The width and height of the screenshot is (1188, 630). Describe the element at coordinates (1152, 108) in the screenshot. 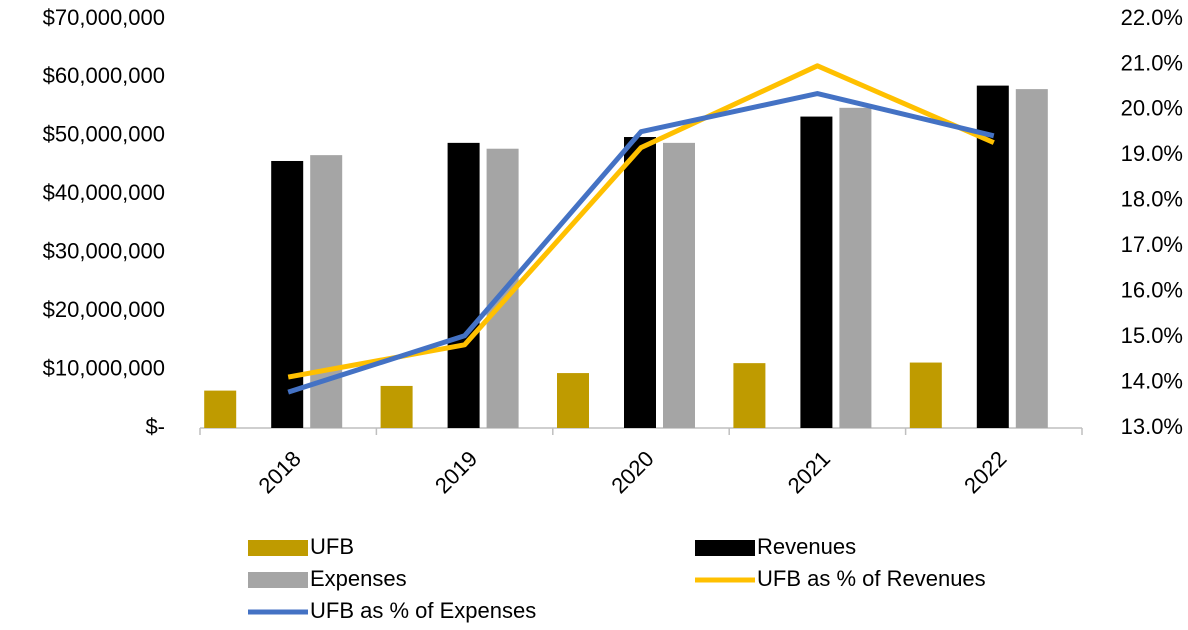

I see `y2-tick-label: 20.0%` at that location.